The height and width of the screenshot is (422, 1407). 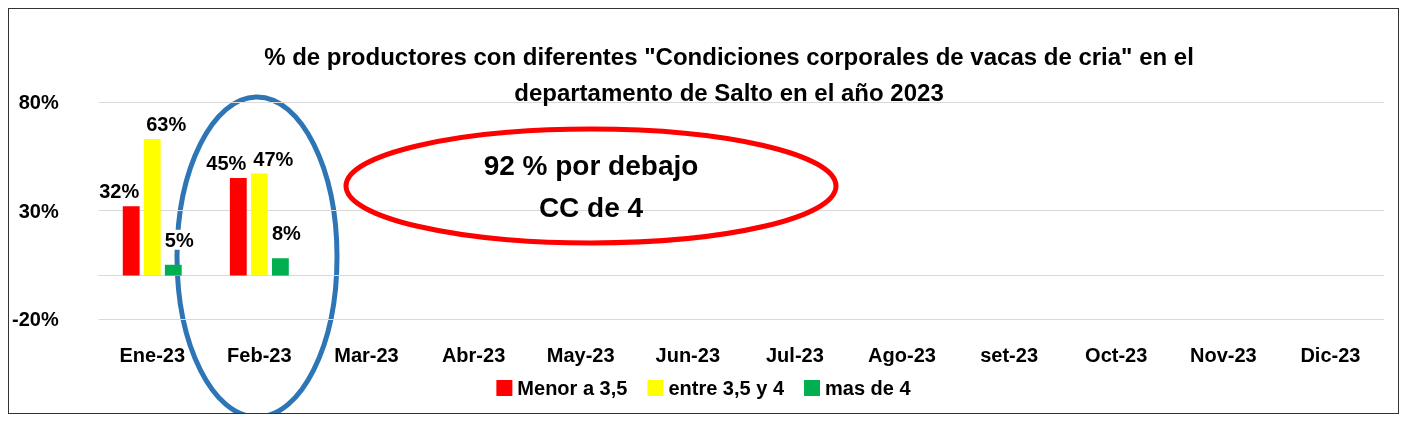 I want to click on x-tick-label: set-23, so click(x=1009, y=355).